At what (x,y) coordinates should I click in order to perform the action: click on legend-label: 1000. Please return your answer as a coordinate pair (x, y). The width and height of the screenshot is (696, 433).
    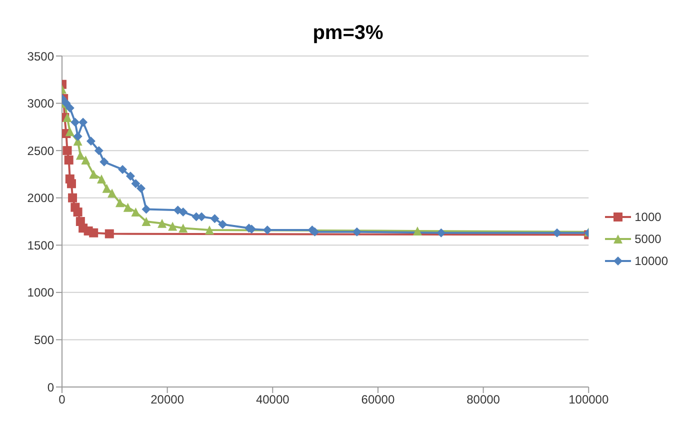
    Looking at the image, I should click on (648, 217).